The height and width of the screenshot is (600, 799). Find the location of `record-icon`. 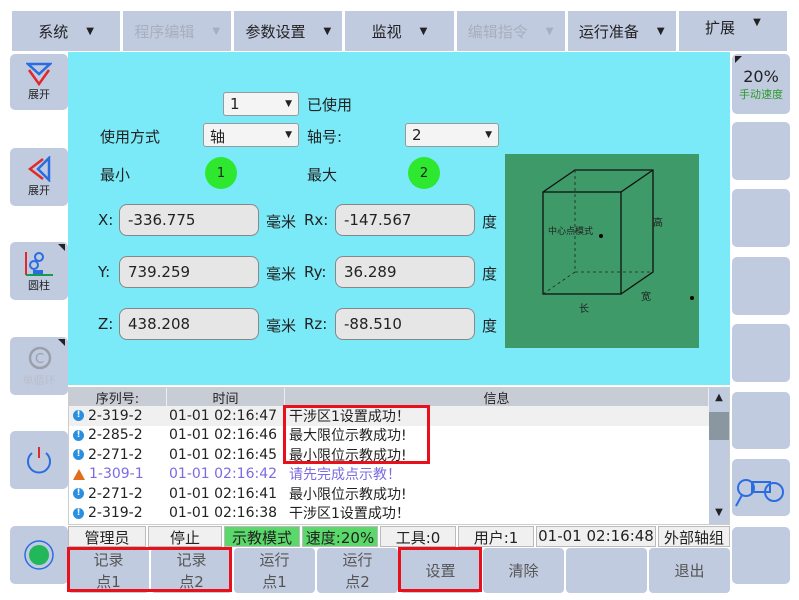

record-icon is located at coordinates (39, 555).